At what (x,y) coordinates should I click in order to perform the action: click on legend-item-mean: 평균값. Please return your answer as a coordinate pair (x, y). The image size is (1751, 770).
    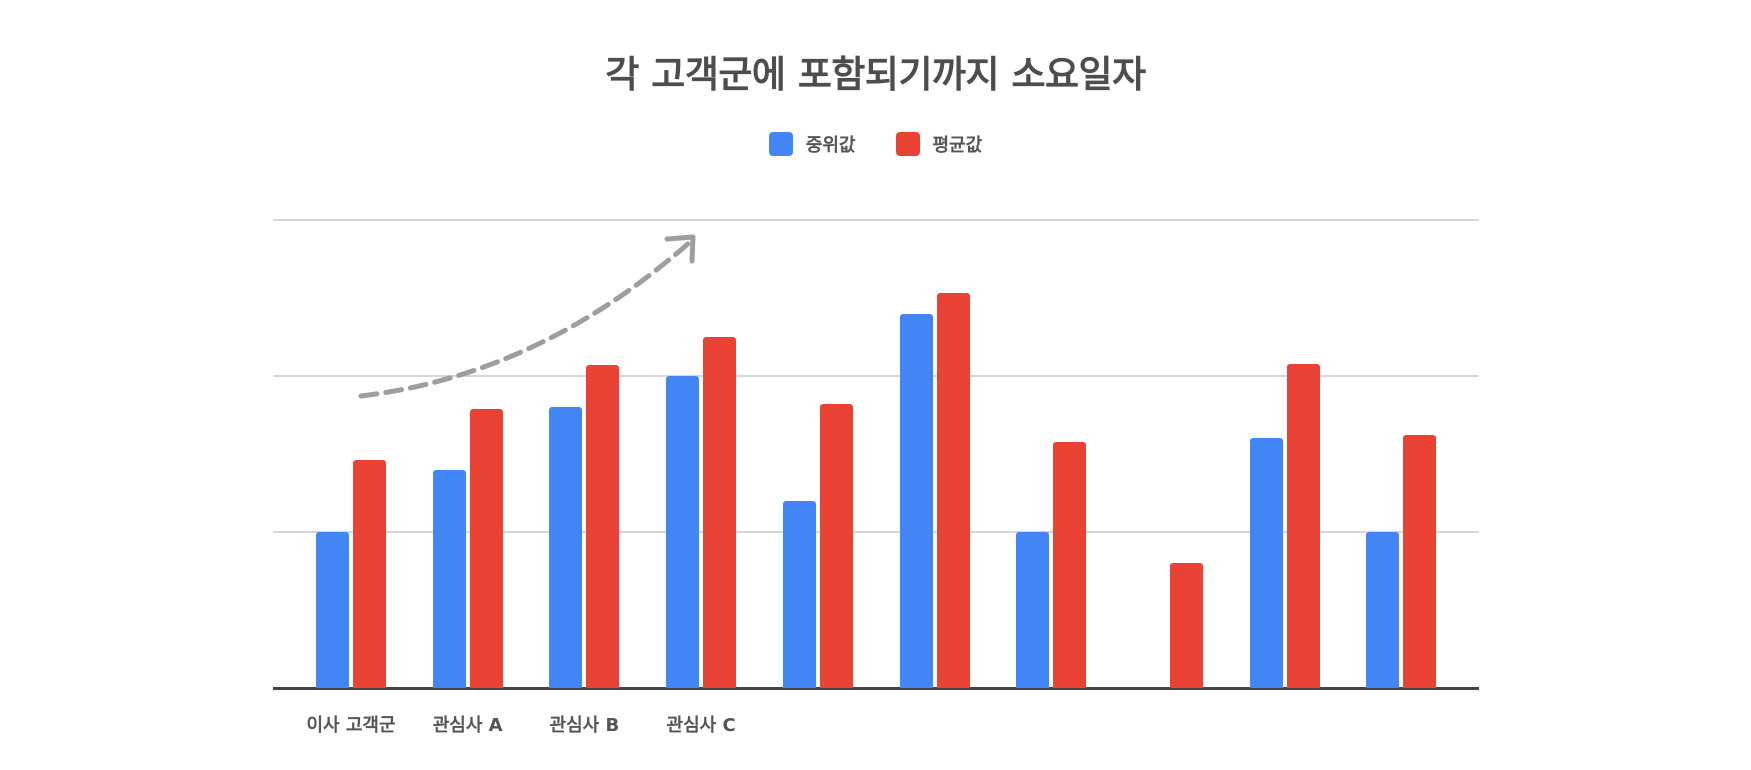
    Looking at the image, I should click on (939, 144).